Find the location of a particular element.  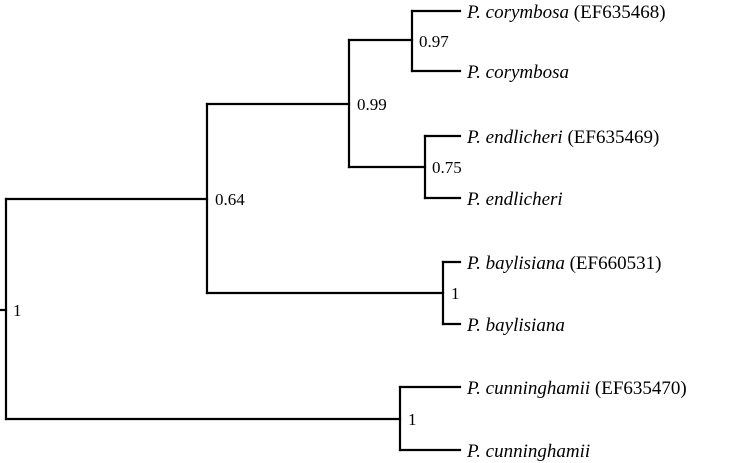

taxon-label: P. endlicheri (EF635469) is located at coordinates (562, 137).